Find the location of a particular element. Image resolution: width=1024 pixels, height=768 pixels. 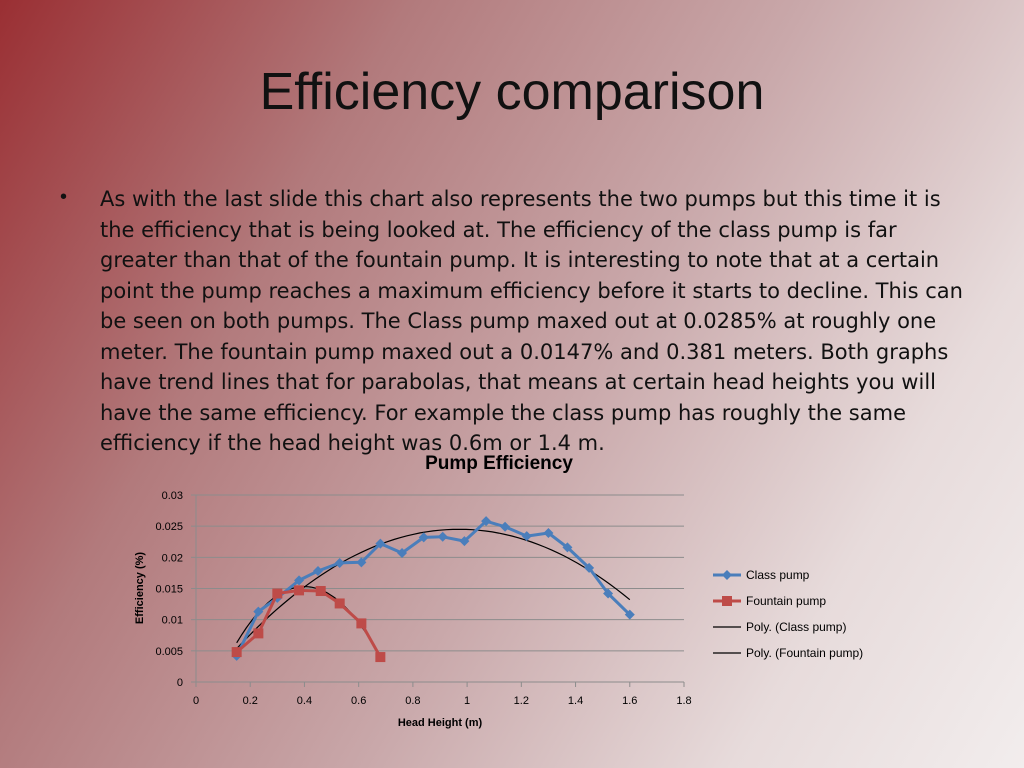

legend-item-poly-fountain-pump: Poly. (Fountain pump) is located at coordinates (788, 653).